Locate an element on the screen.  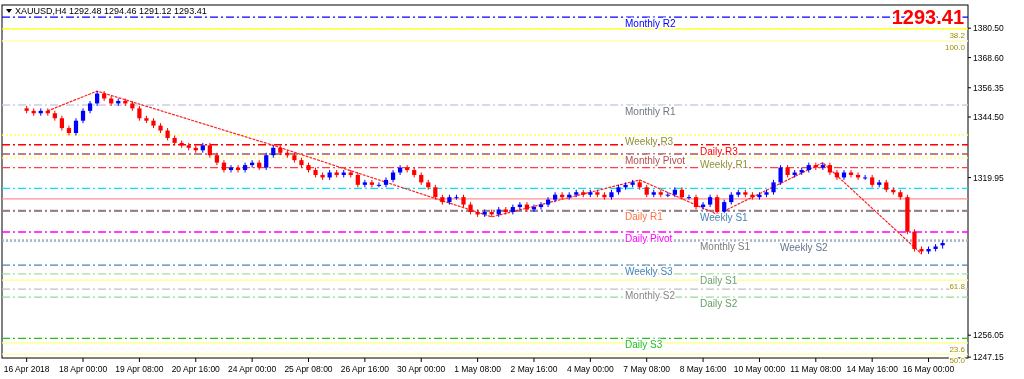
x-tick-label: 14 May 16:00 is located at coordinates (872, 369).